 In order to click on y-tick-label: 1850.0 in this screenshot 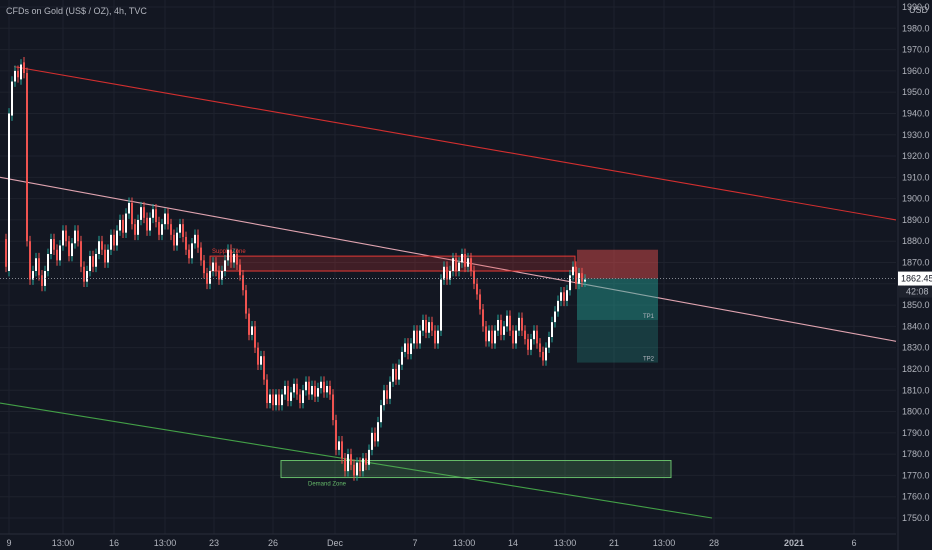, I will do `click(916, 305)`.